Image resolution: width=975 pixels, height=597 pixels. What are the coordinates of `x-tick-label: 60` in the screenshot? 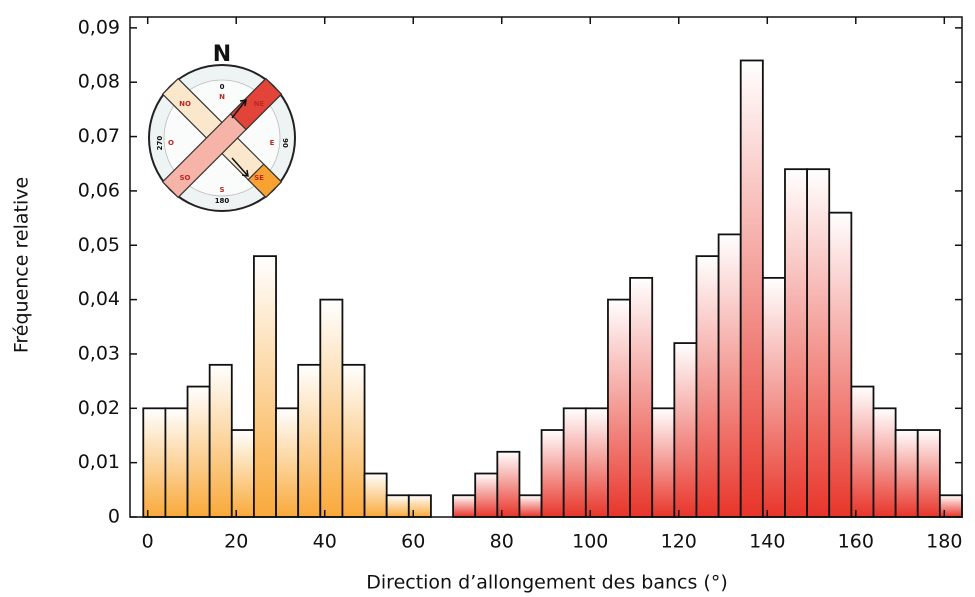 It's located at (413, 542).